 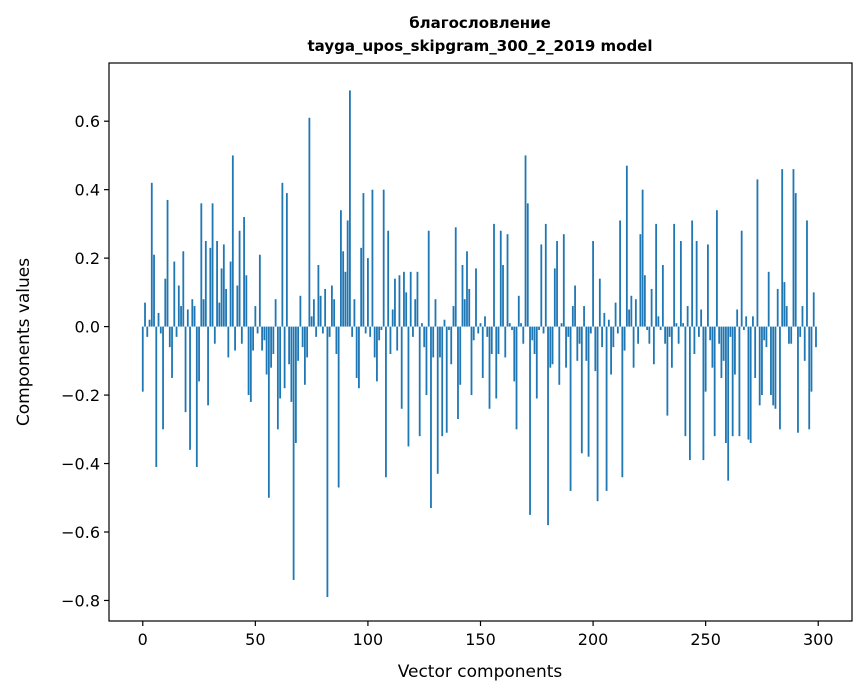 What do you see at coordinates (705, 639) in the screenshot?
I see `x-tick-label: 250` at bounding box center [705, 639].